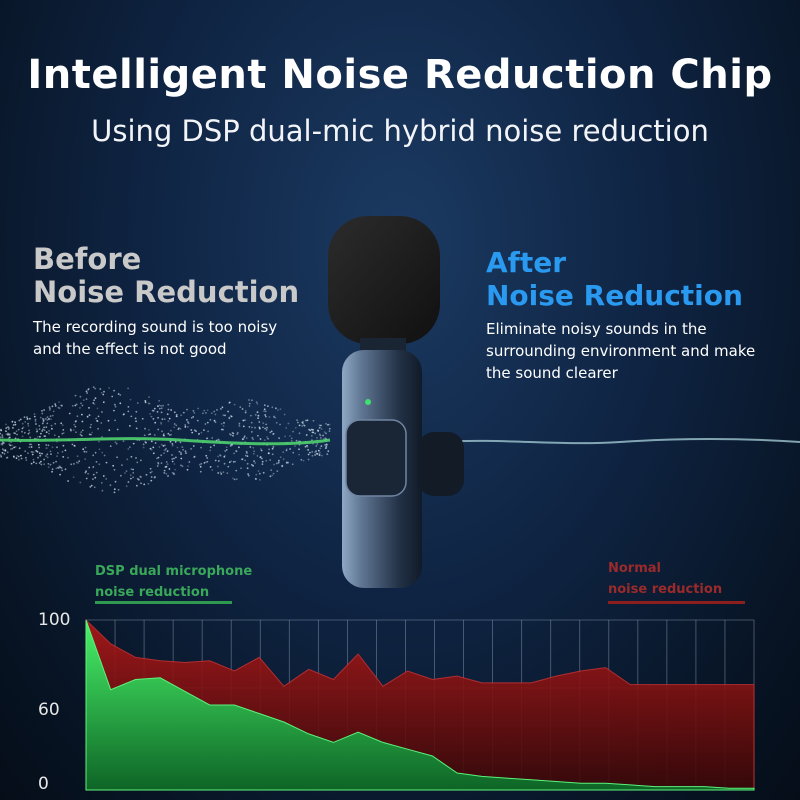  What do you see at coordinates (665, 589) in the screenshot?
I see `legend-normal-line2: noise reduction` at bounding box center [665, 589].